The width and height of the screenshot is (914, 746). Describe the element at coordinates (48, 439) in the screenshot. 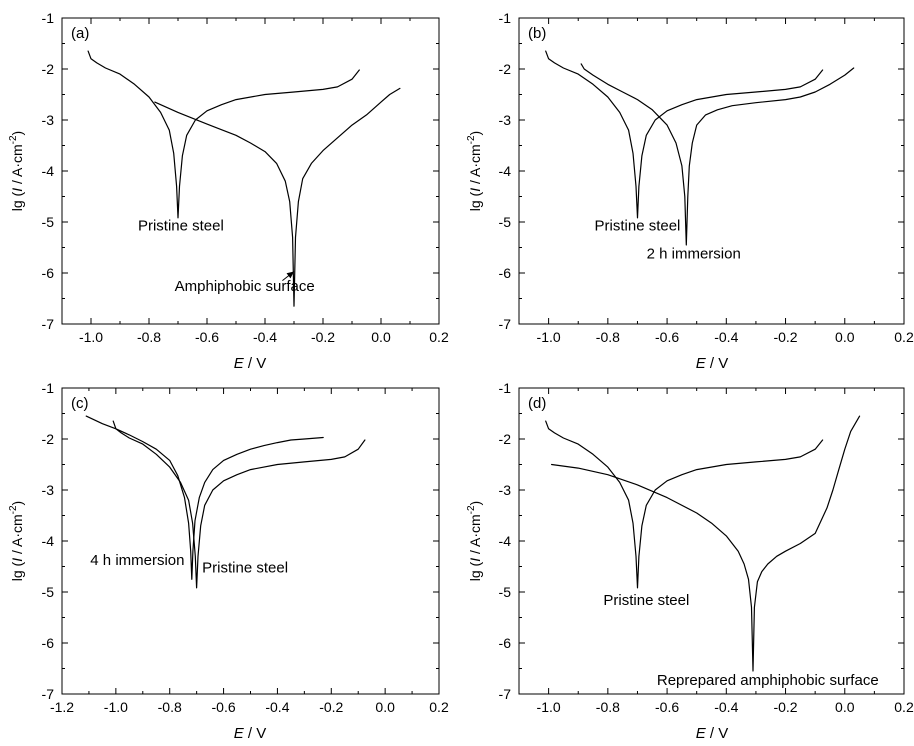

I see `panel-c-y-tick-label: -2` at that location.